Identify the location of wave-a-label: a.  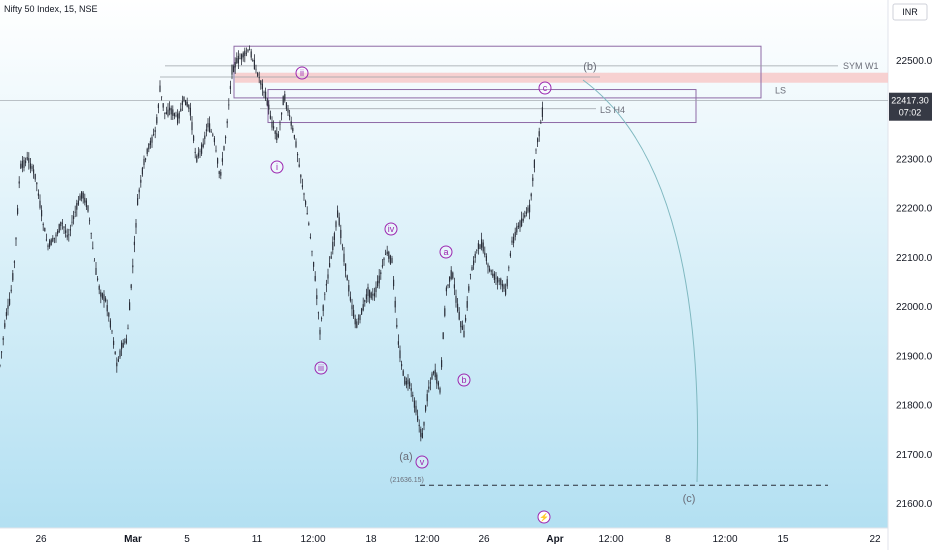
(445, 252).